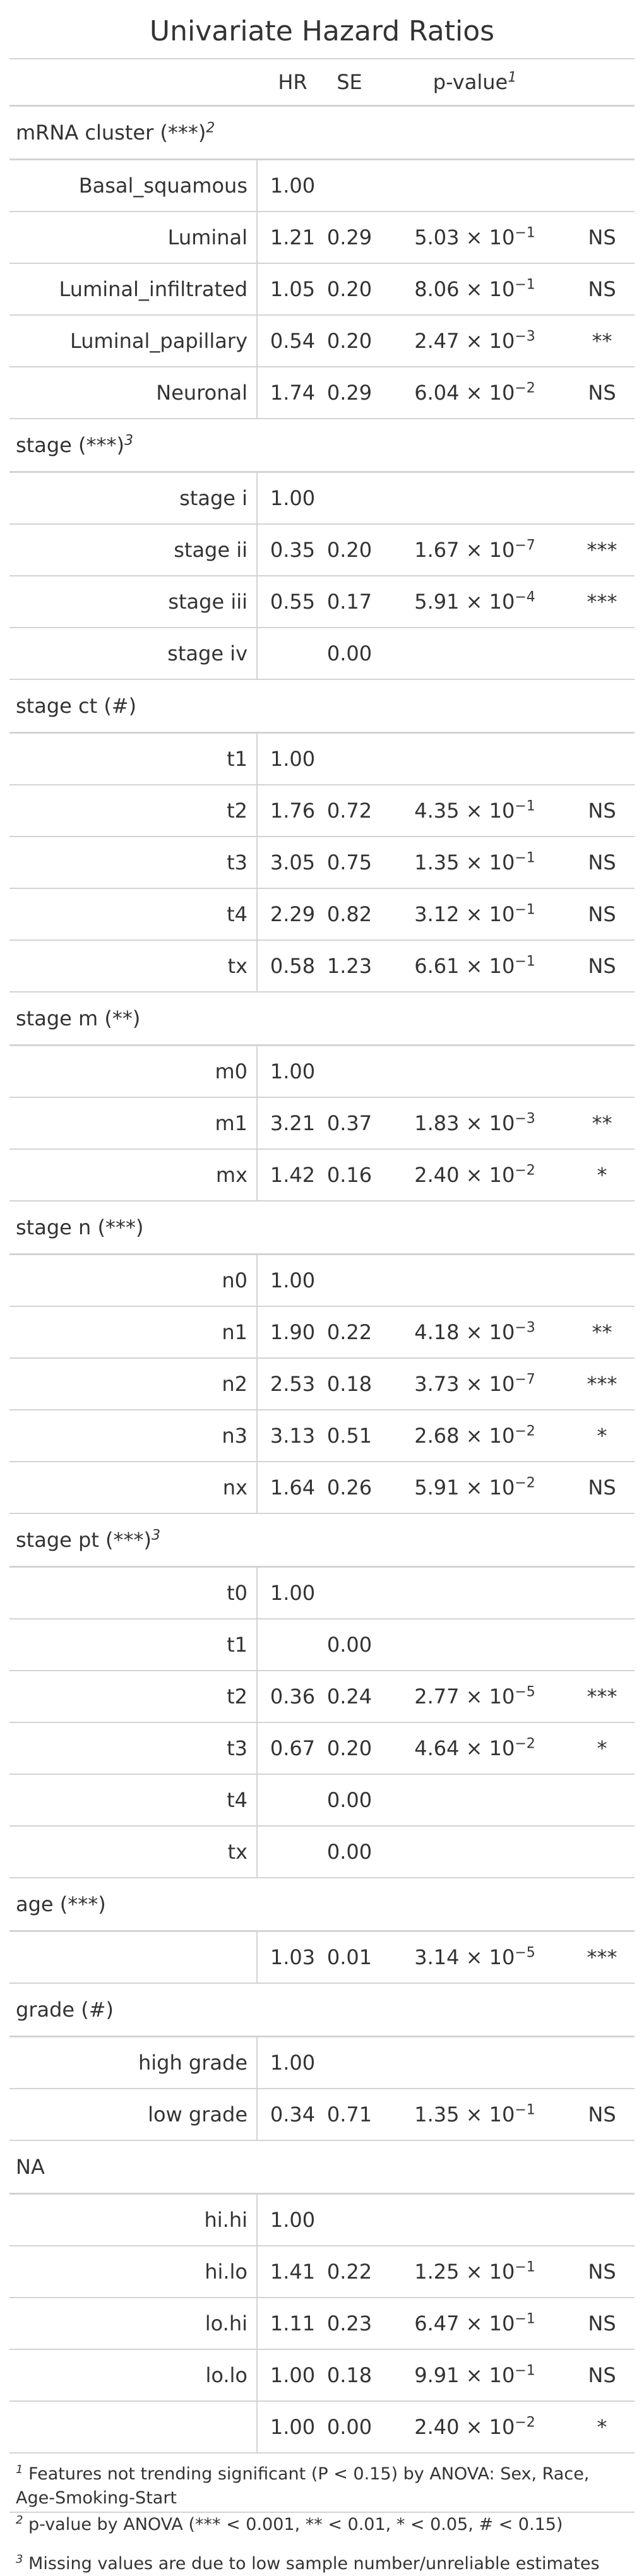 Image resolution: width=644 pixels, height=2576 pixels. I want to click on table-row: mx 1.42 0.16 2.40 × 10−2 *, so click(322, 1176).